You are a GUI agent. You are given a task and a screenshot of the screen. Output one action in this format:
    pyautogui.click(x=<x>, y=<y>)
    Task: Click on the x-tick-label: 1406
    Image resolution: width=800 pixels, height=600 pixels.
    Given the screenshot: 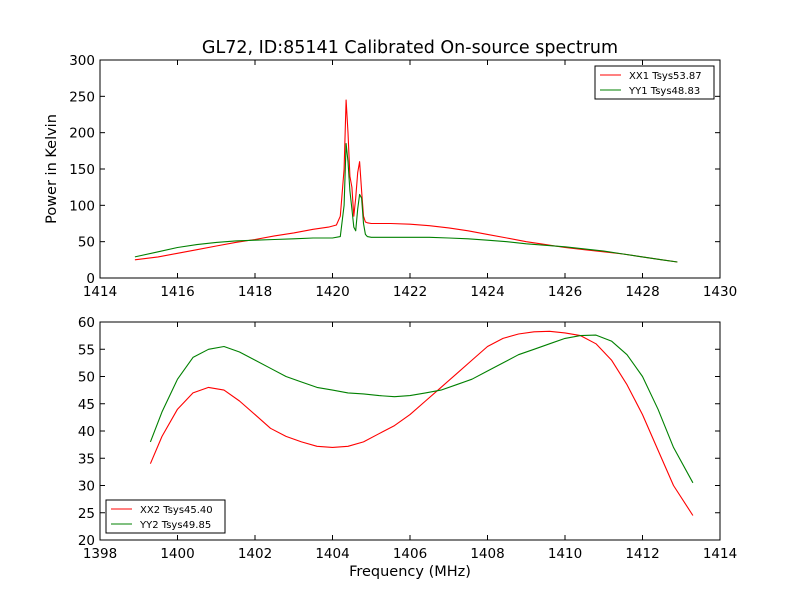 What is the action you would take?
    pyautogui.click(x=410, y=554)
    